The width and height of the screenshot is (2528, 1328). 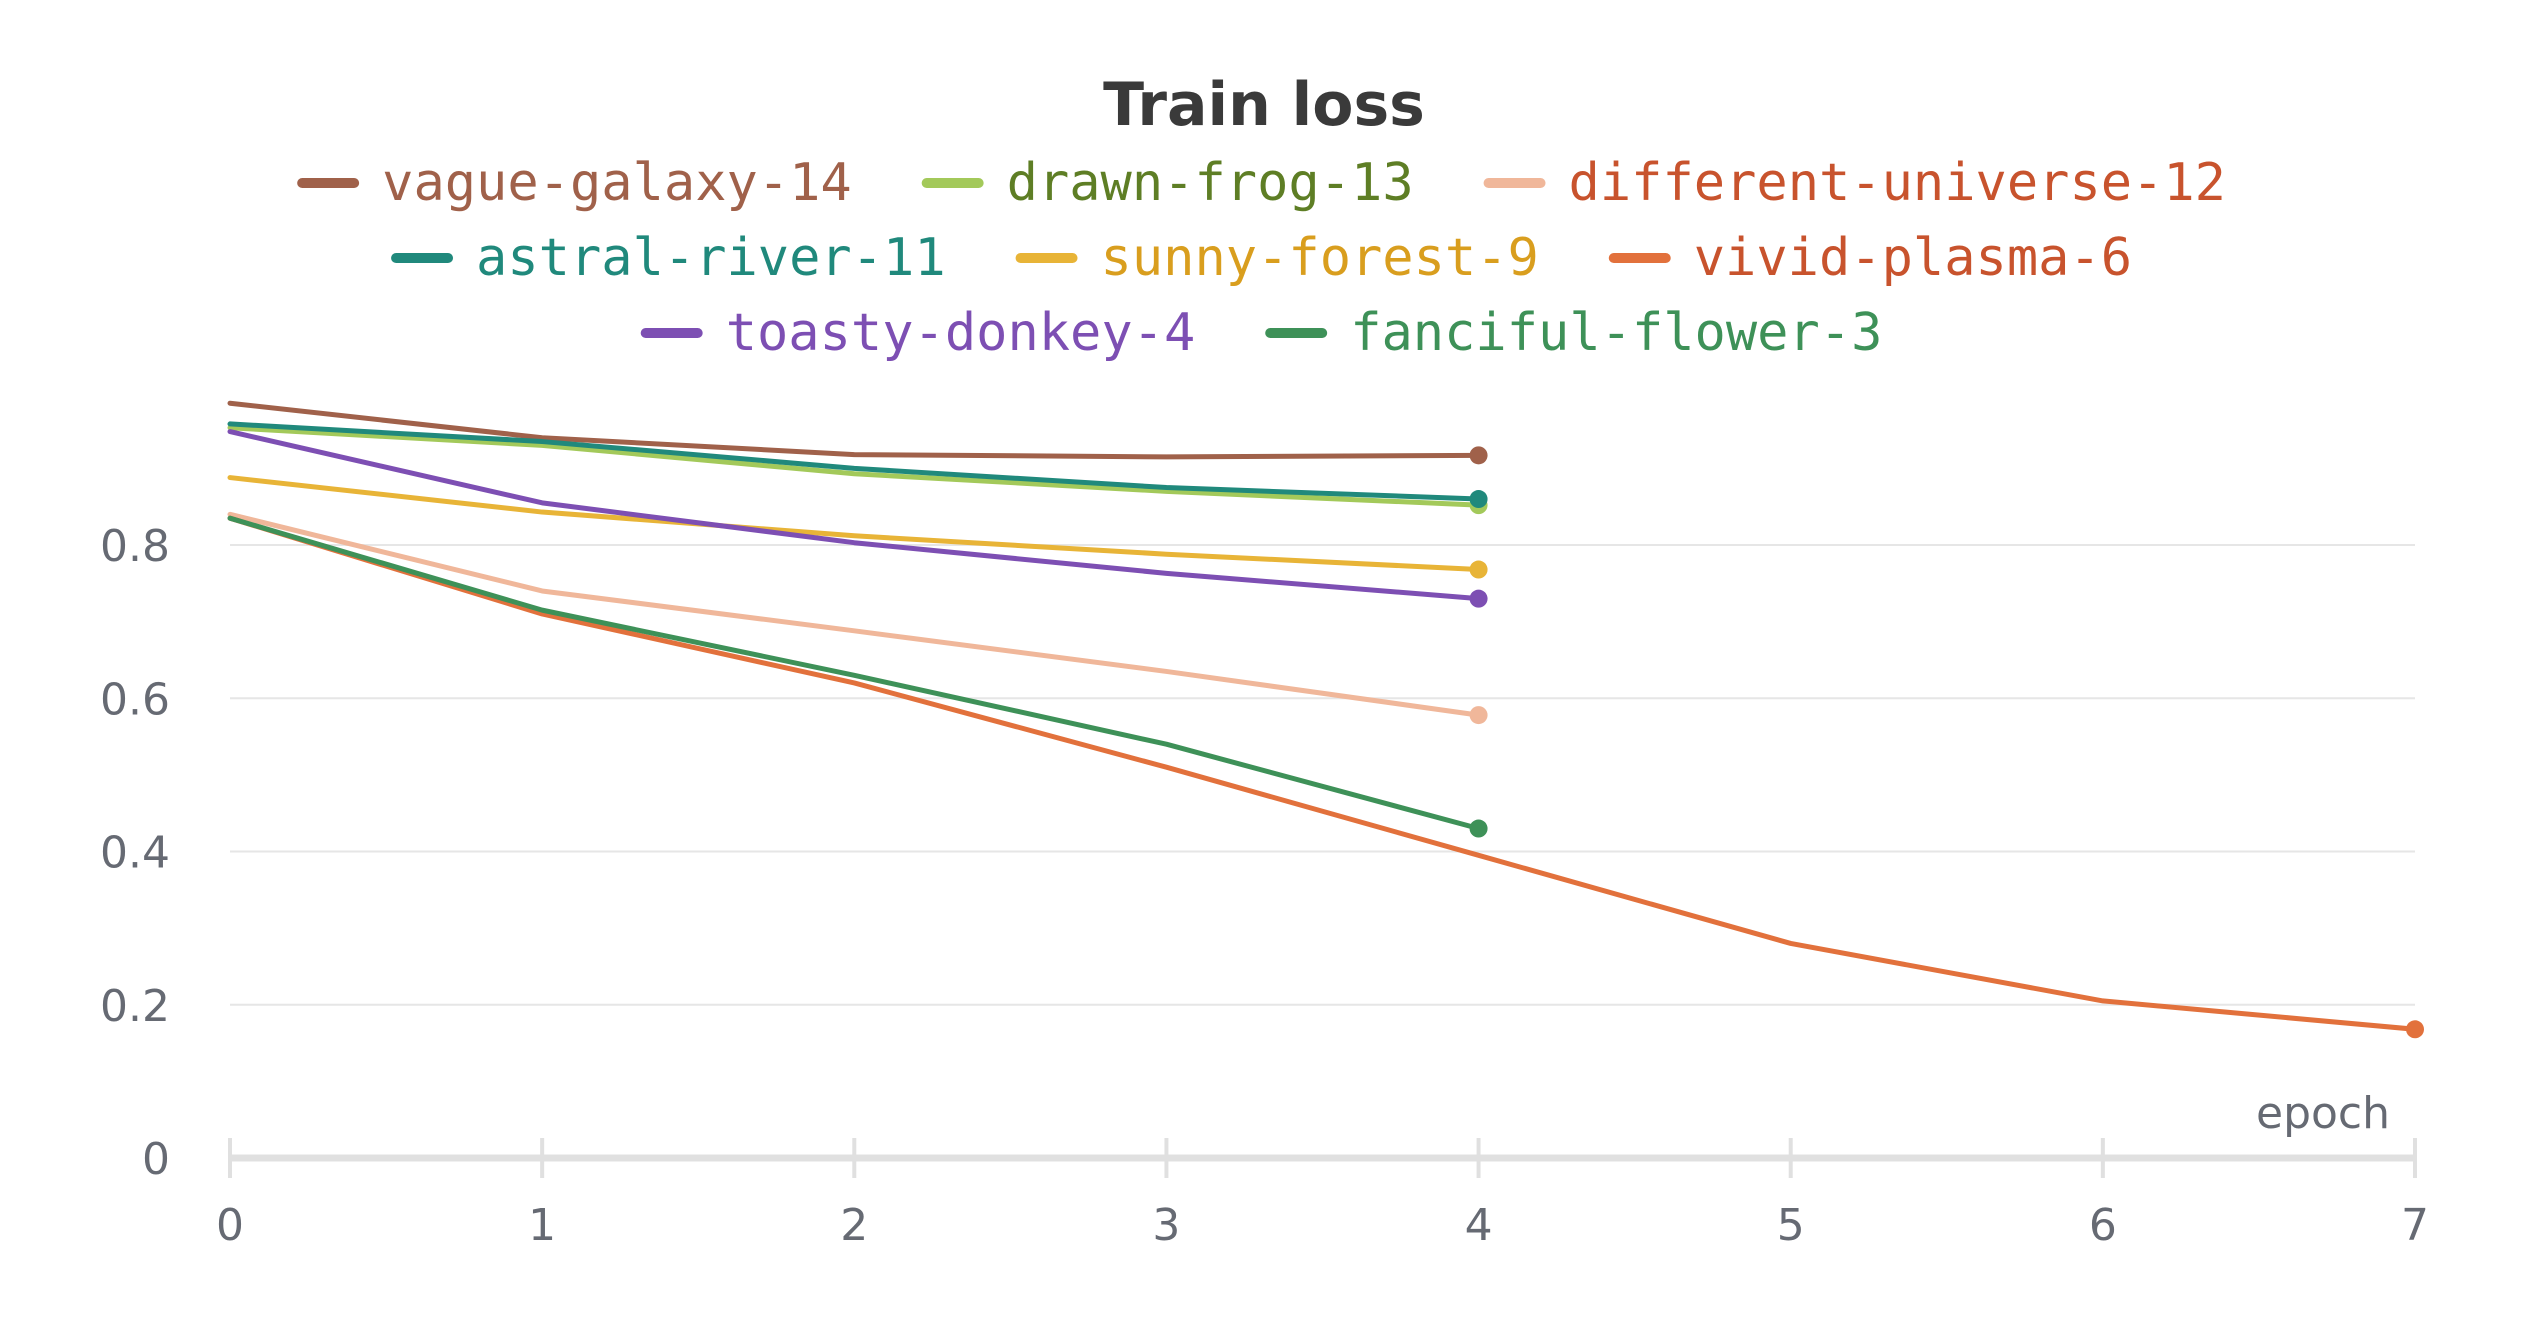 I want to click on legend-item: vague-galaxy-14, so click(x=574, y=183).